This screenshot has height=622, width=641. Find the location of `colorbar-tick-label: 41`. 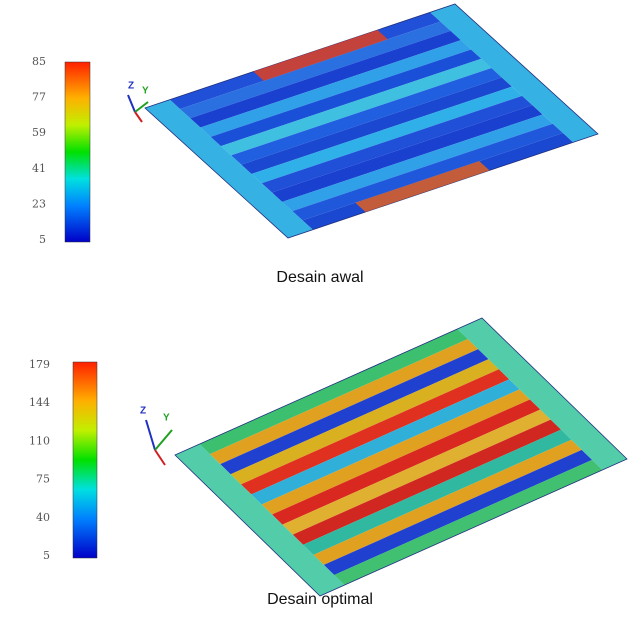

colorbar-tick-label: 41 is located at coordinates (39, 168).